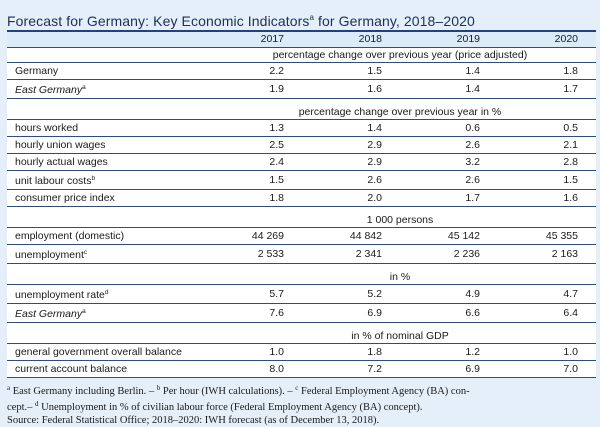 The width and height of the screenshot is (600, 427). Describe the element at coordinates (70, 235) in the screenshot. I see `row-label: employment (domestic)` at that location.